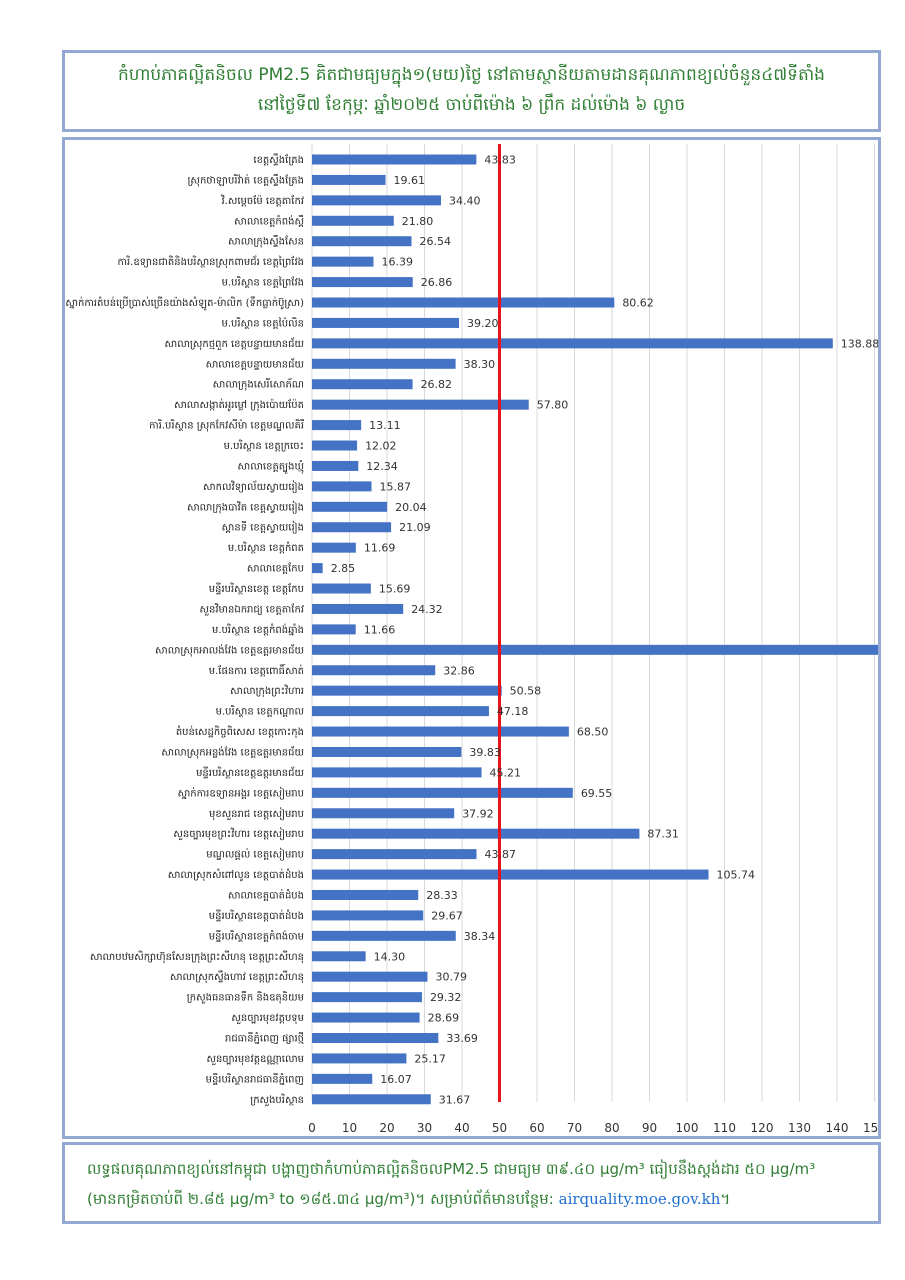  I want to click on category-label: ម.បរិស្ថាន ខេត្តក្រចេះ, so click(264, 445).